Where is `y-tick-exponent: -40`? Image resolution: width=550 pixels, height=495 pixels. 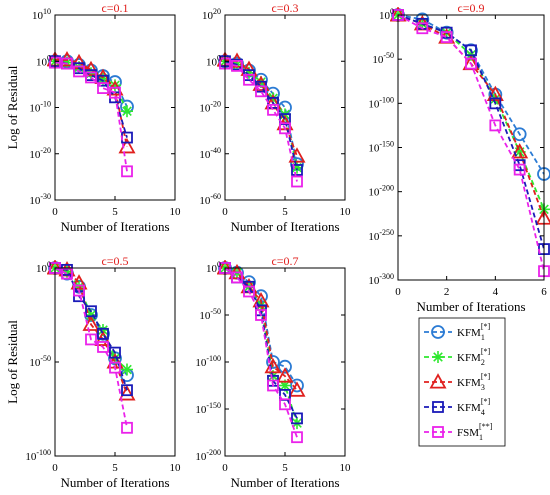 y-tick-exponent: -40 is located at coordinates (215, 150).